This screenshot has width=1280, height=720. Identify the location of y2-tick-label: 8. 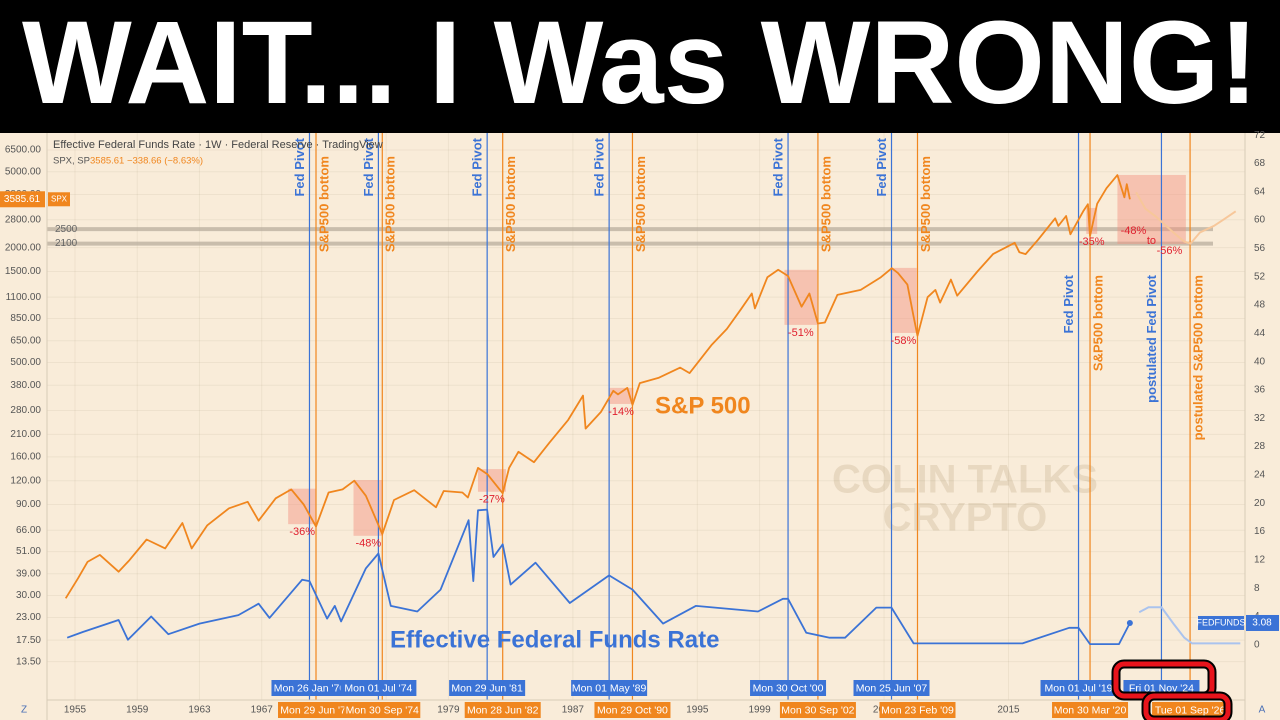
(1257, 588).